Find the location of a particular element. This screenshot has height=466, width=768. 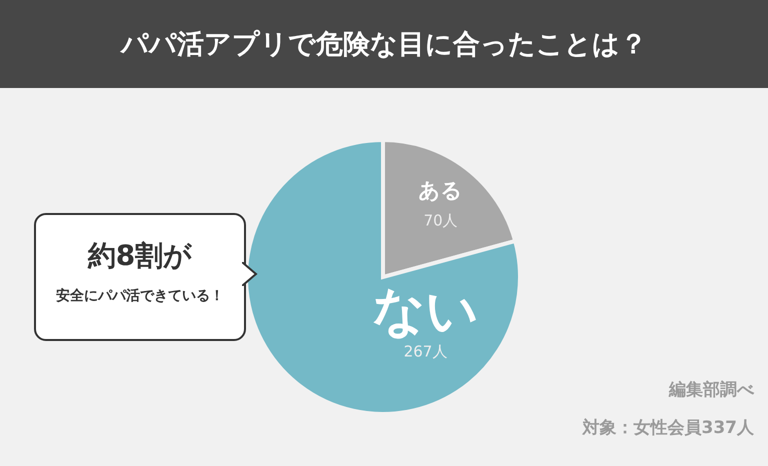

slice-label: ある is located at coordinates (440, 190).